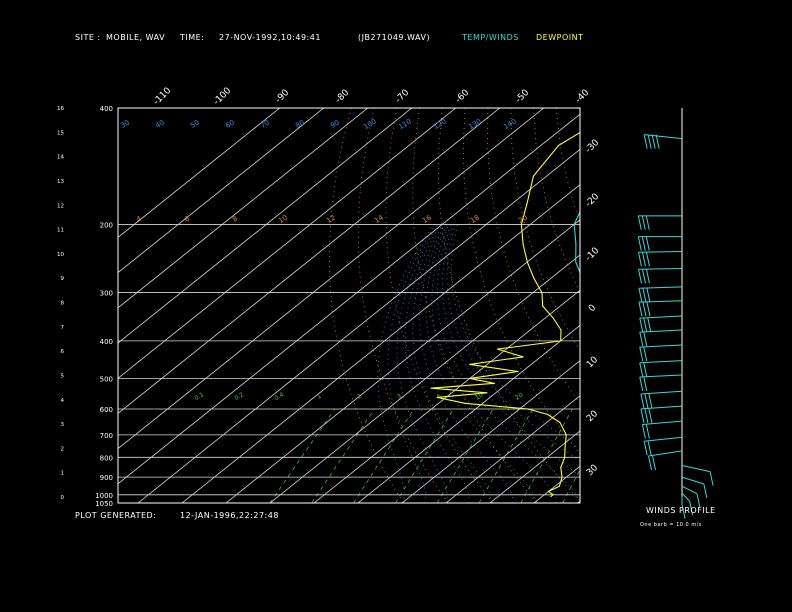 This screenshot has width=792, height=612. I want to click on pressure-tick-label: 600, so click(106, 410).